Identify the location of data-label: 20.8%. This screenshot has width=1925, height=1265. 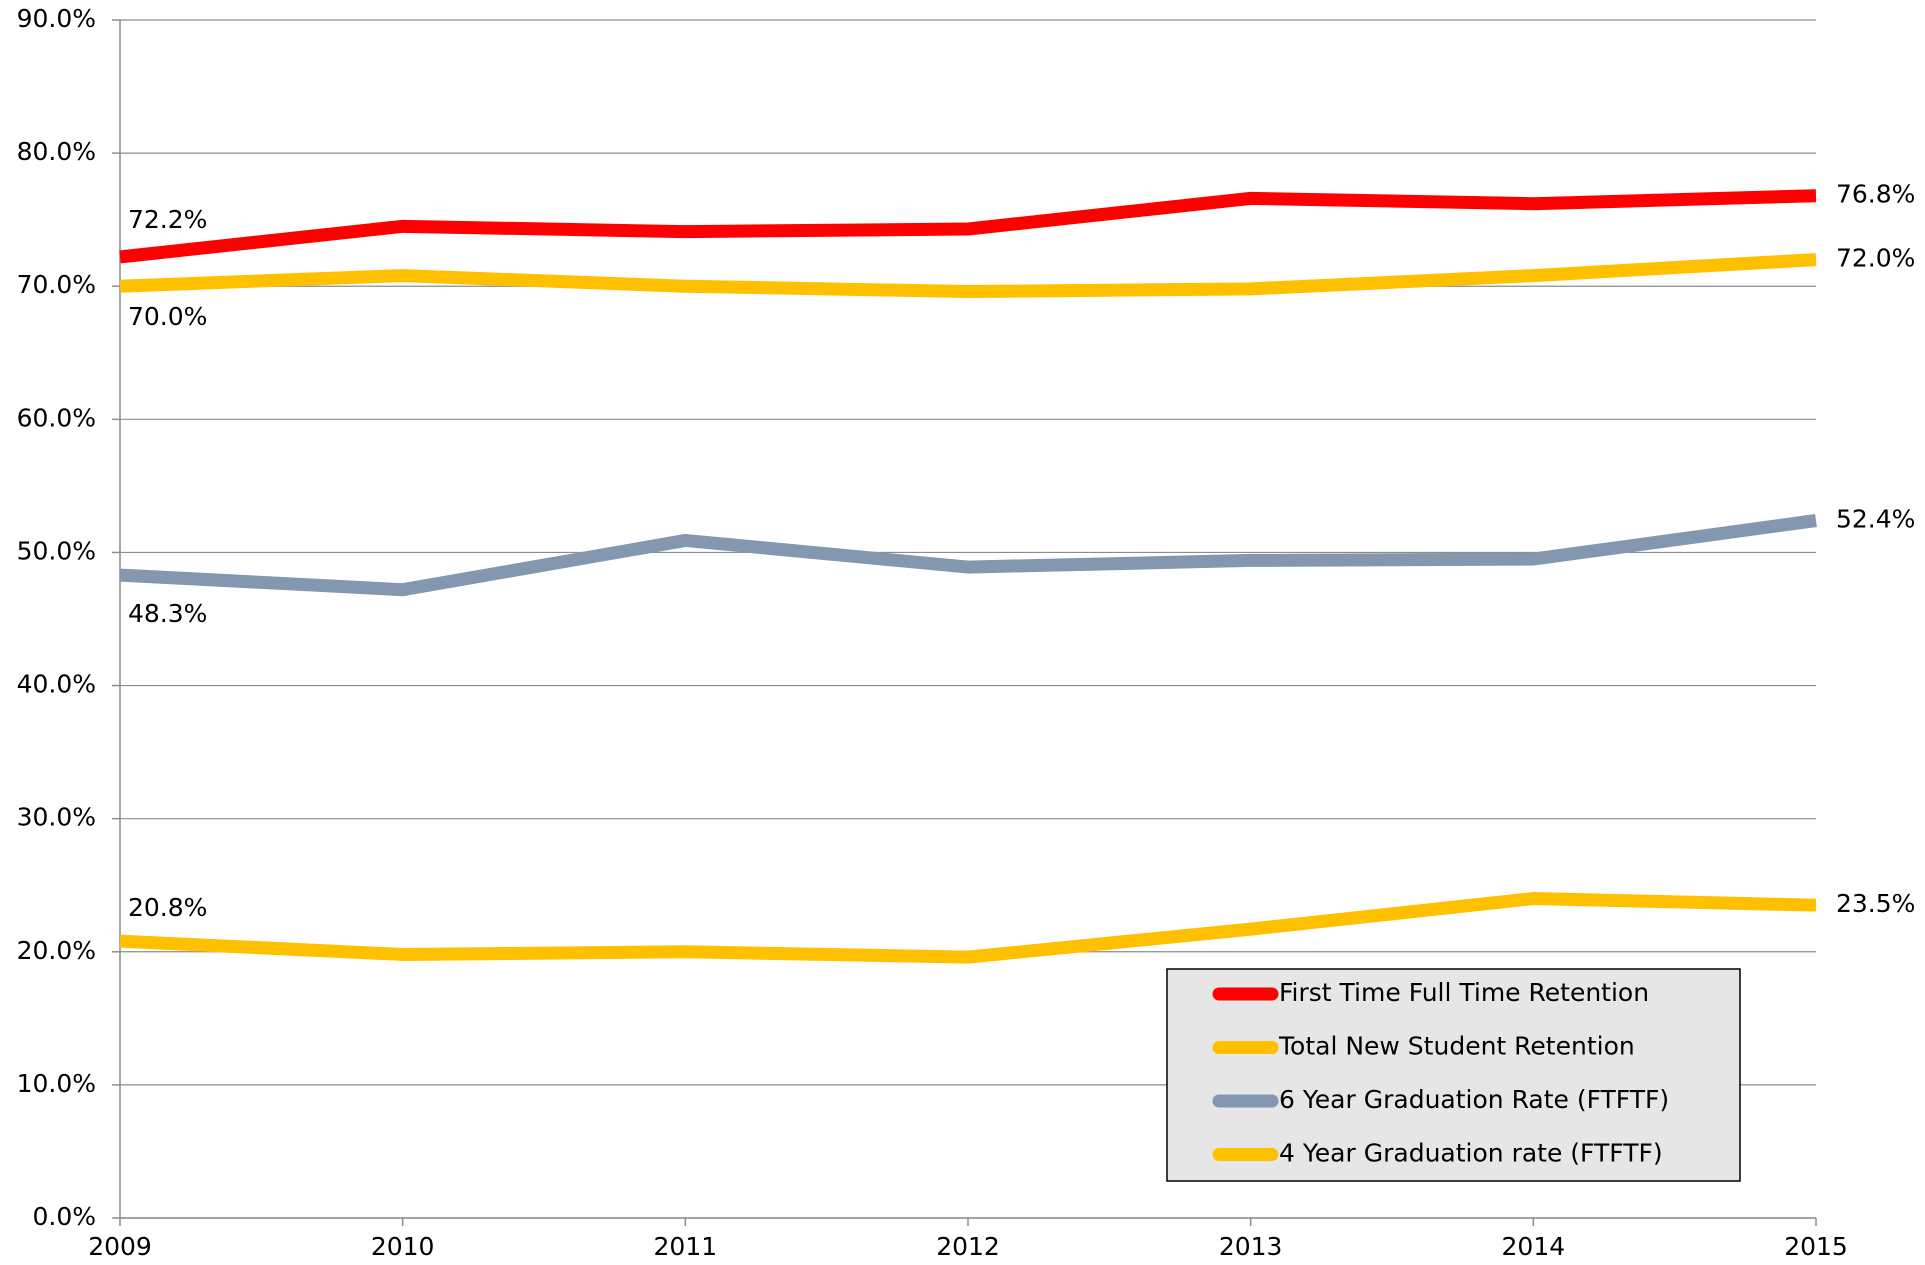
(167, 907).